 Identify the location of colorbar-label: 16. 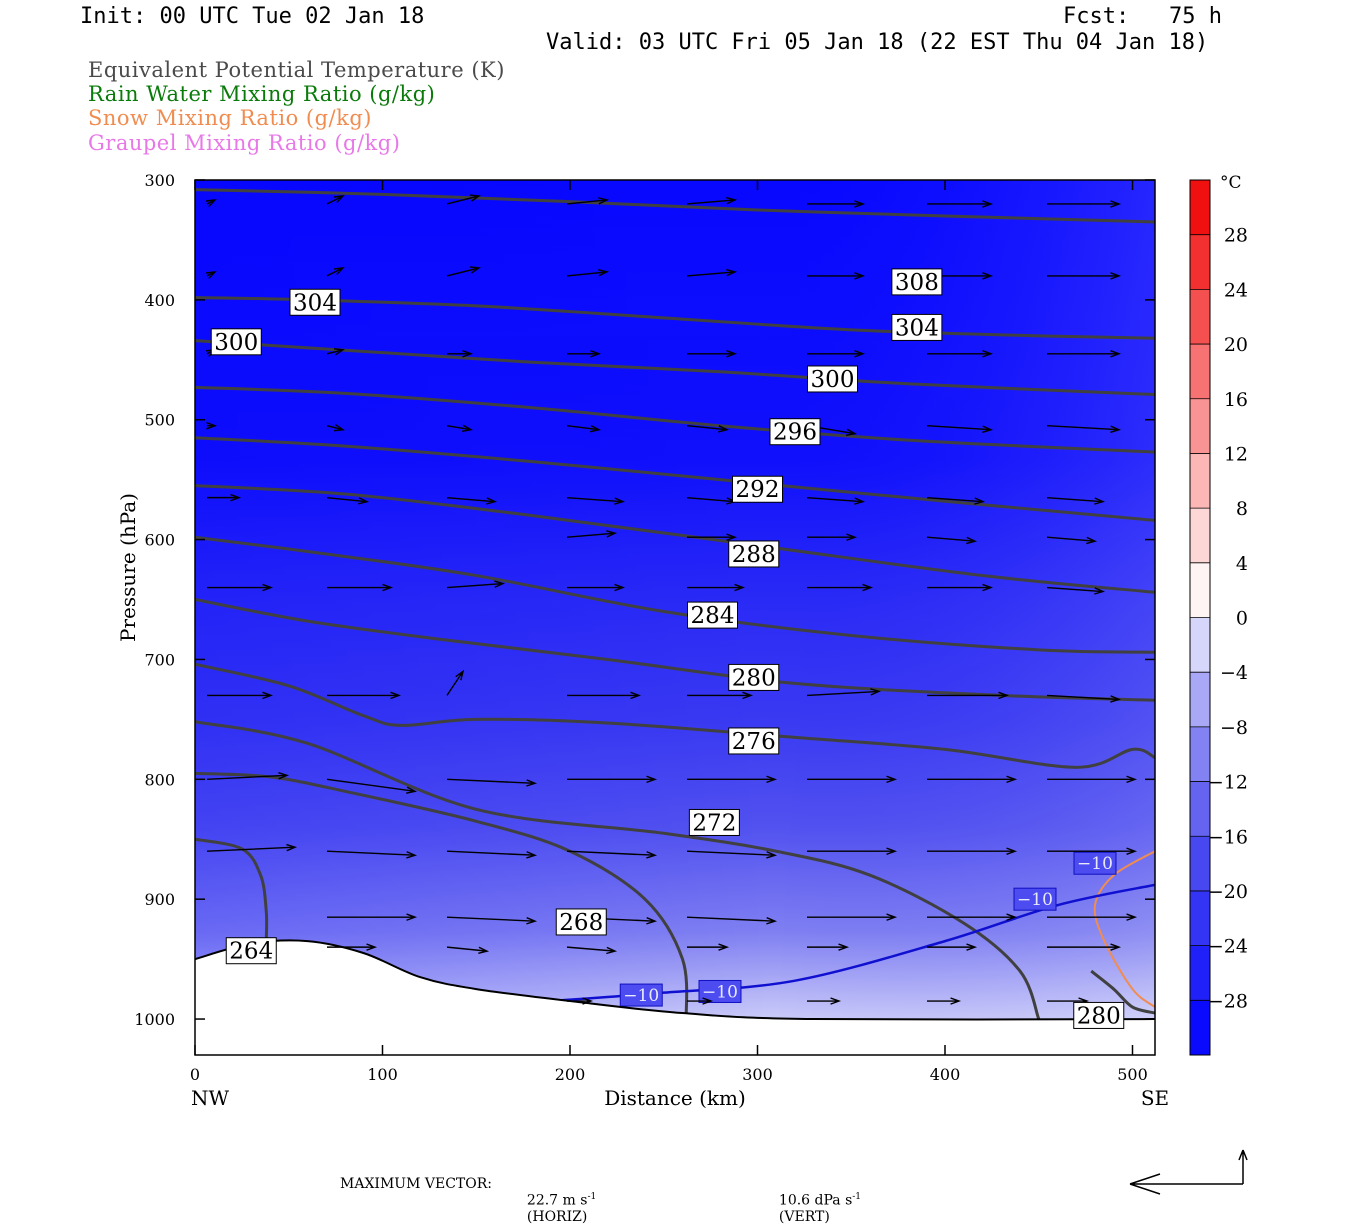
(1236, 400).